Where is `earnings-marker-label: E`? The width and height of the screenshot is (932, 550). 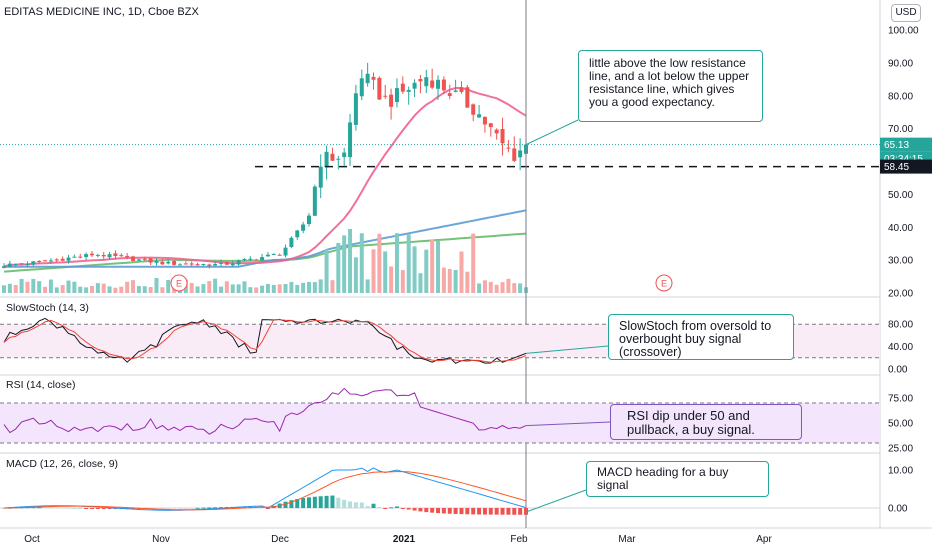
earnings-marker-label: E is located at coordinates (179, 284).